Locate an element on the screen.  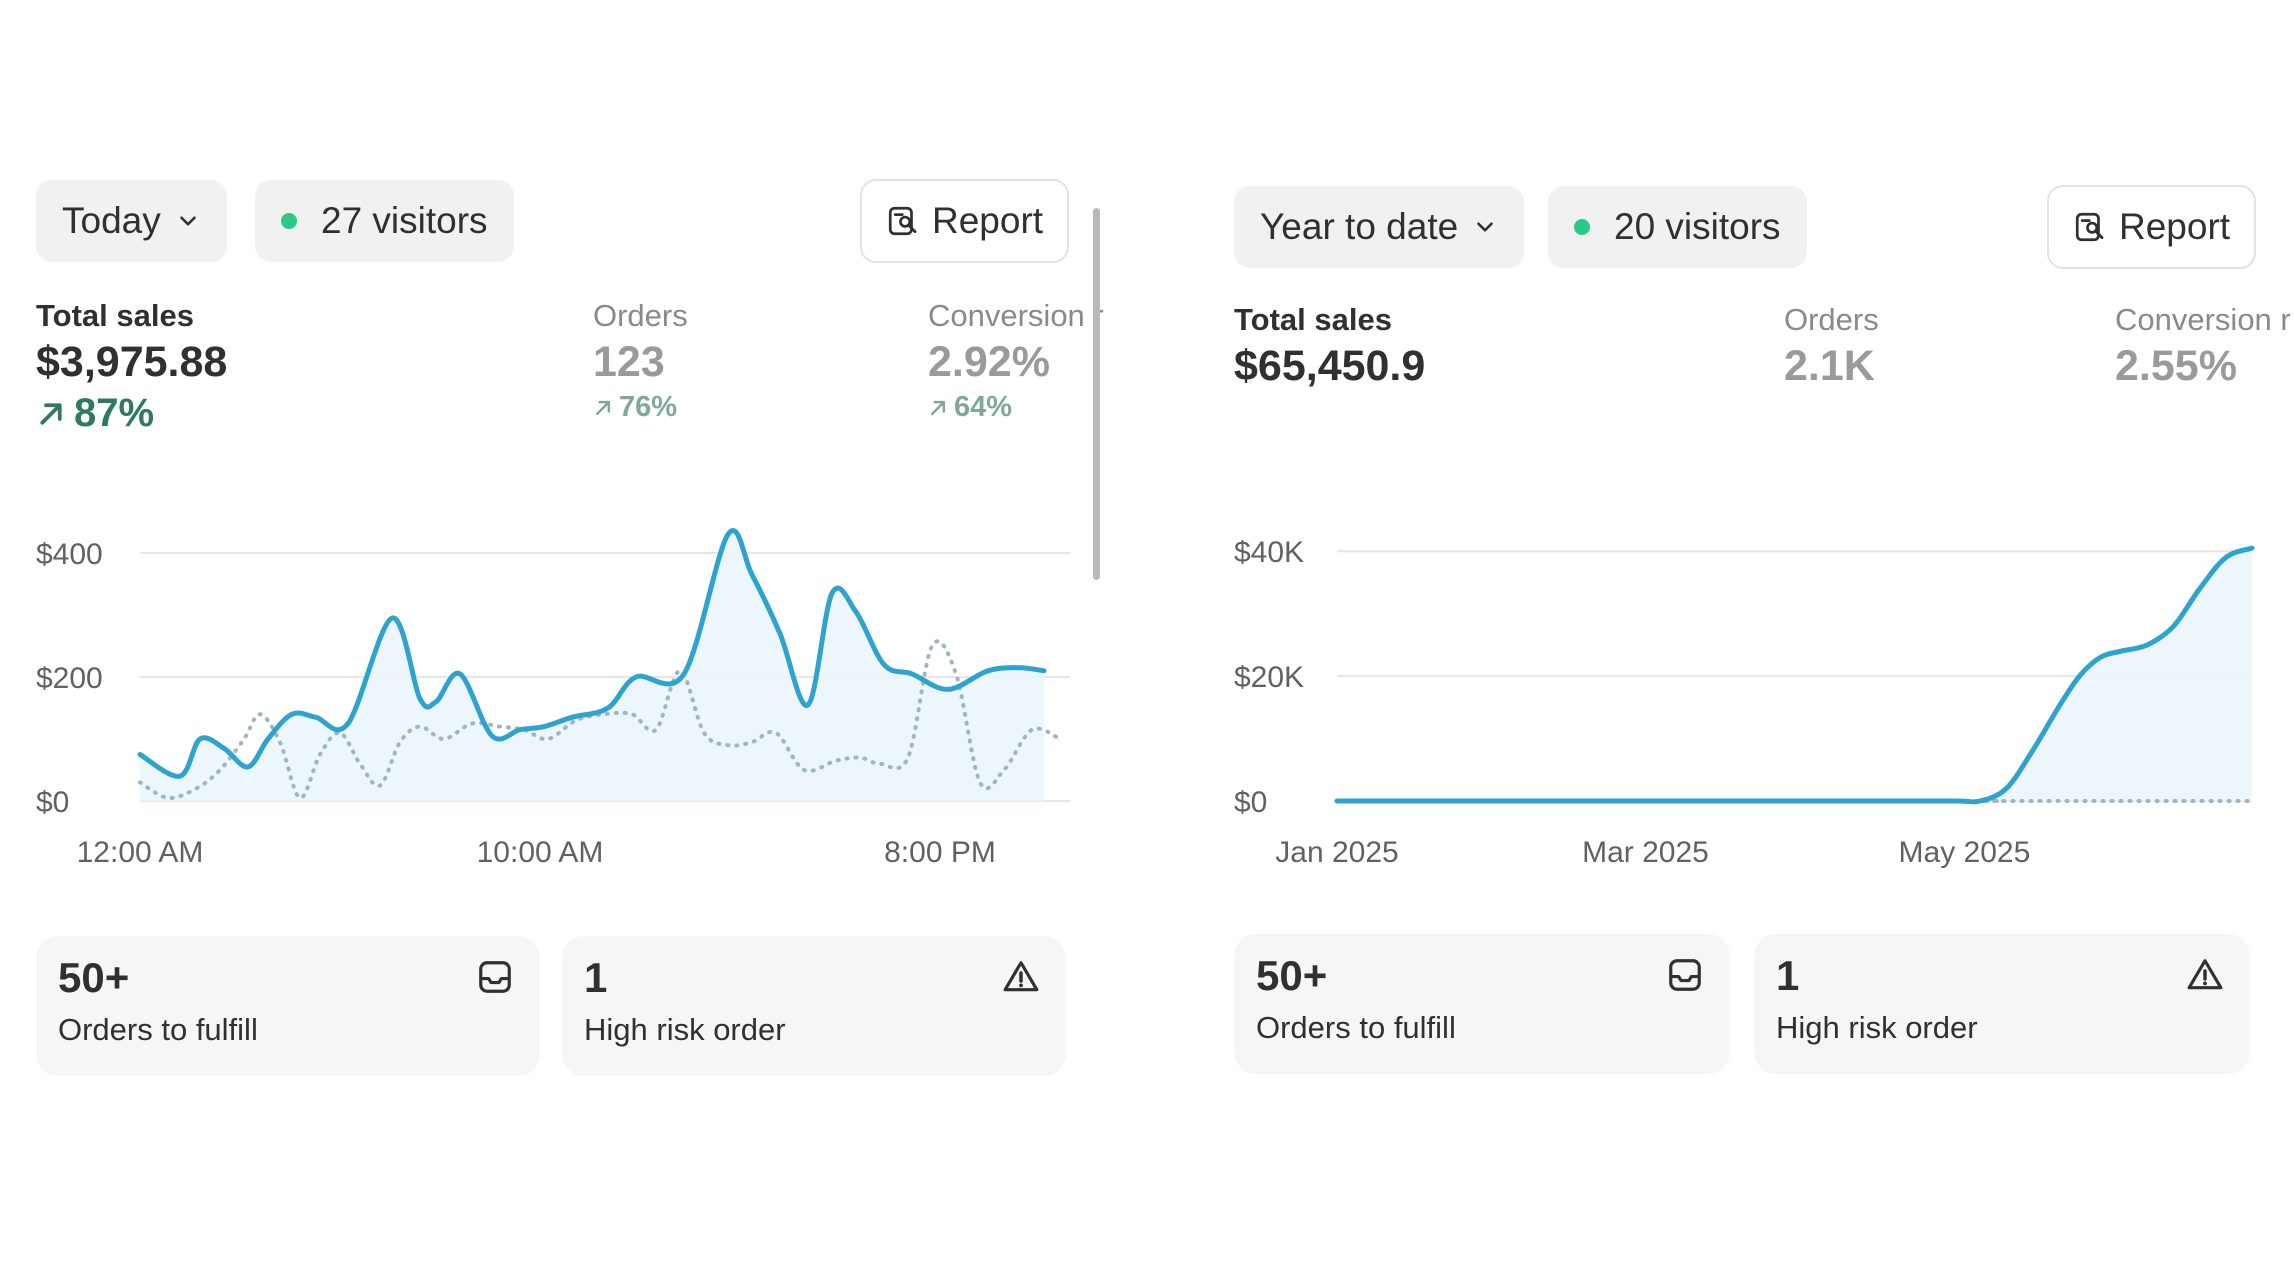
x-tick-label: Mar 2025 is located at coordinates (1645, 852).